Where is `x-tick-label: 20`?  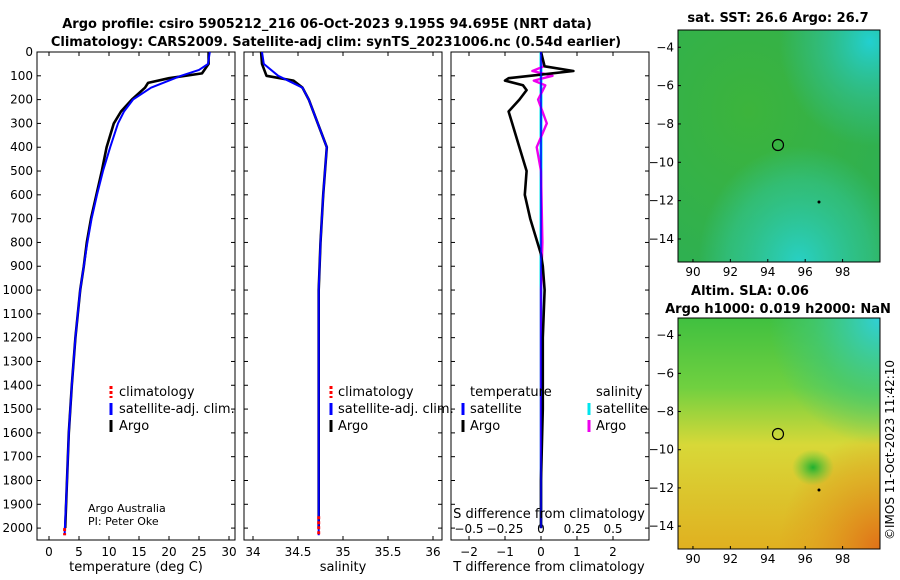
x-tick-label: 20 is located at coordinates (168, 552).